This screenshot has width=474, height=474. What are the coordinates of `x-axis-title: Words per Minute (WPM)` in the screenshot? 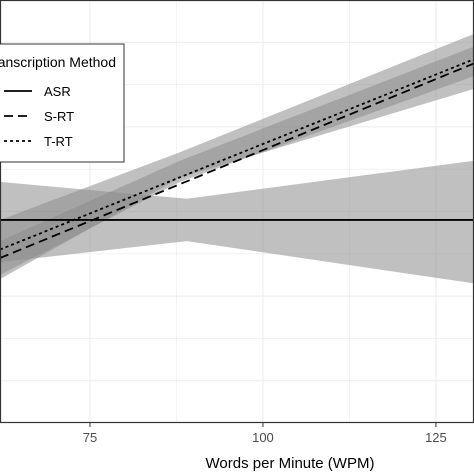 It's located at (290, 463).